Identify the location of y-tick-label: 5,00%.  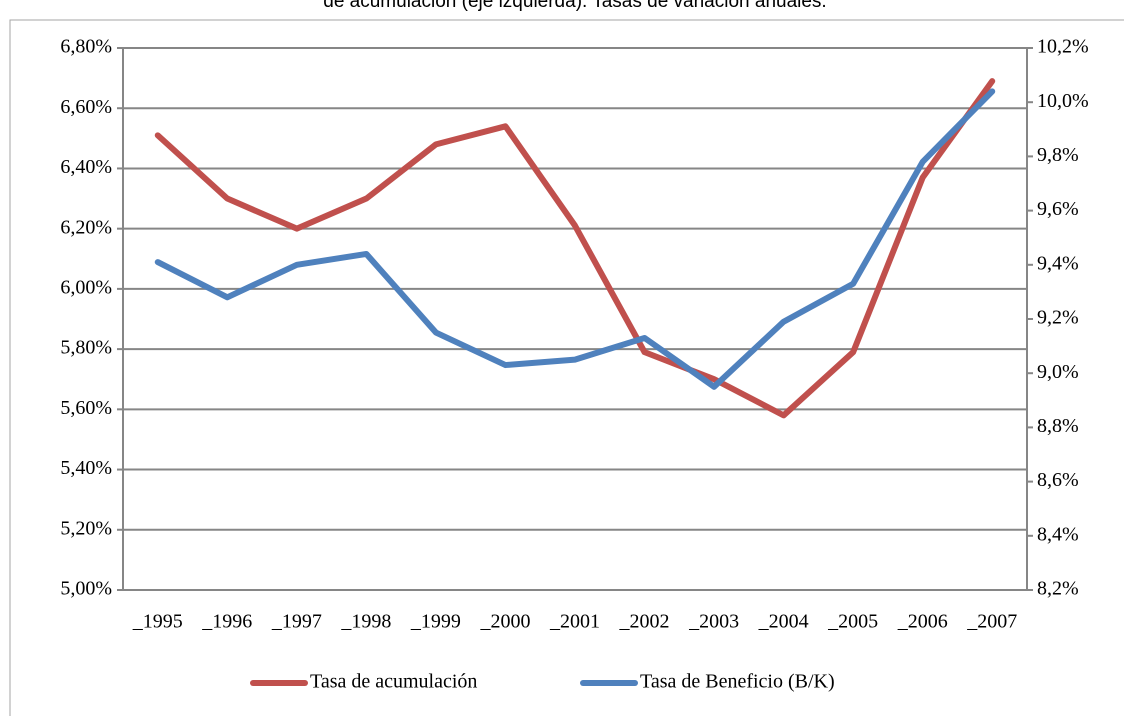
(86, 589).